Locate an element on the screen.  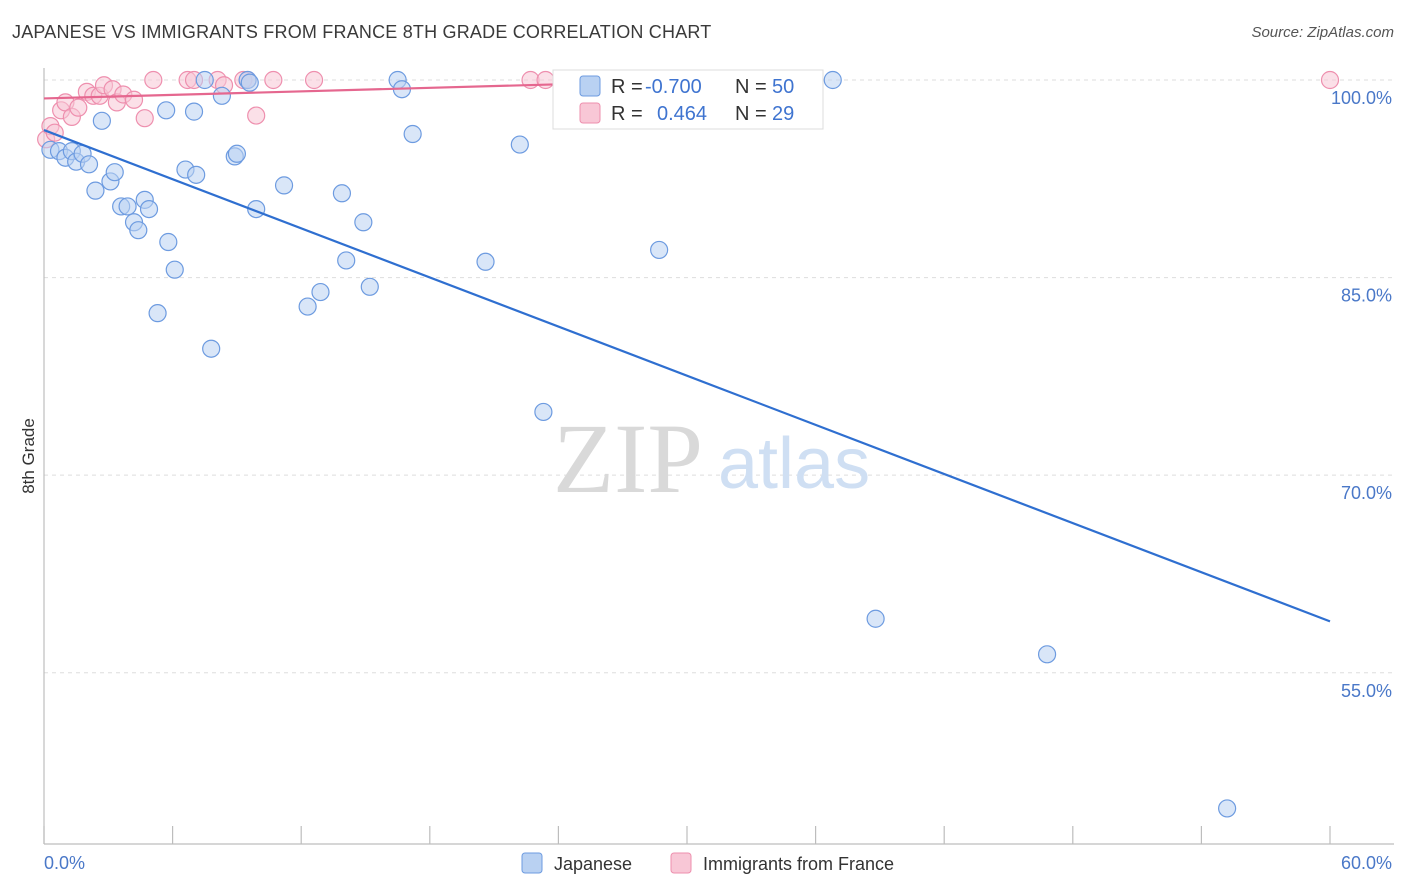
watermark: ZIP atlas is located at coordinates (711, 458).